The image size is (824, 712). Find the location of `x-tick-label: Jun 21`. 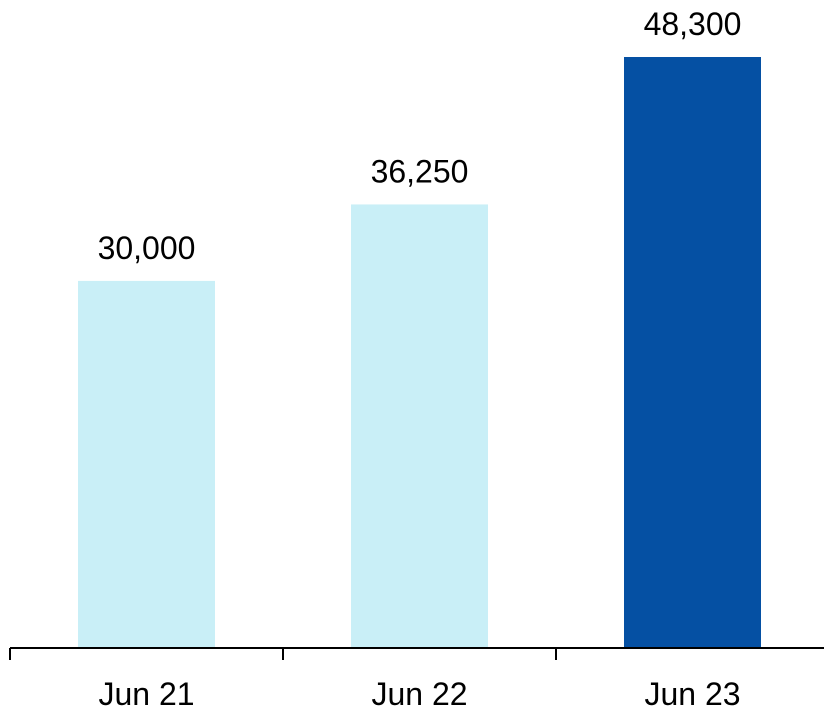

x-tick-label: Jun 21 is located at coordinates (146, 694).